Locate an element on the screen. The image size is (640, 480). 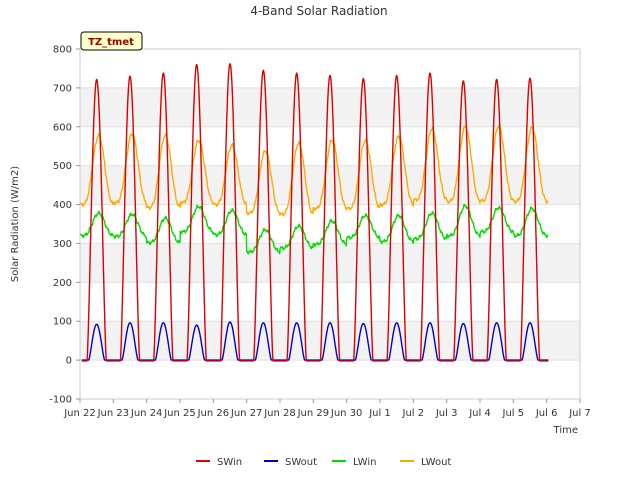
chart-title: 4-Band Solar Radiation is located at coordinates (318, 11).